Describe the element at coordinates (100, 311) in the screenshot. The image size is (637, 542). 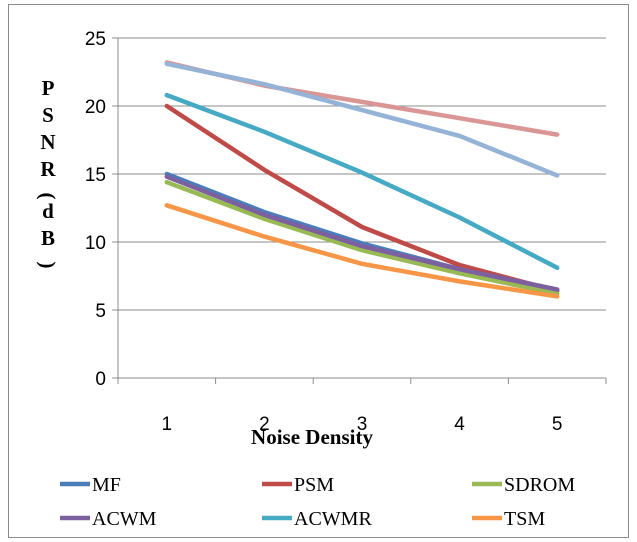
I see `y-tick-label: 5` at that location.